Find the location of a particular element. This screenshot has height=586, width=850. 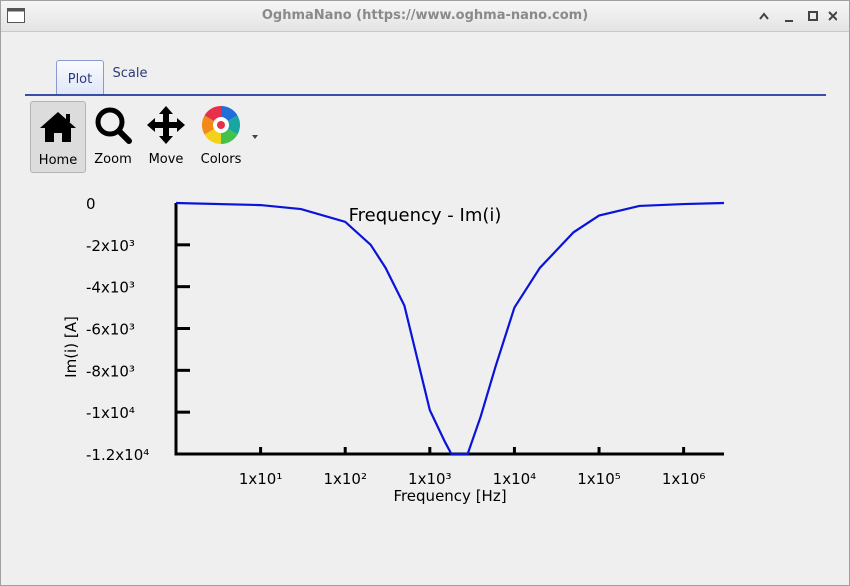

tab-plot: Plot is located at coordinates (80, 77).